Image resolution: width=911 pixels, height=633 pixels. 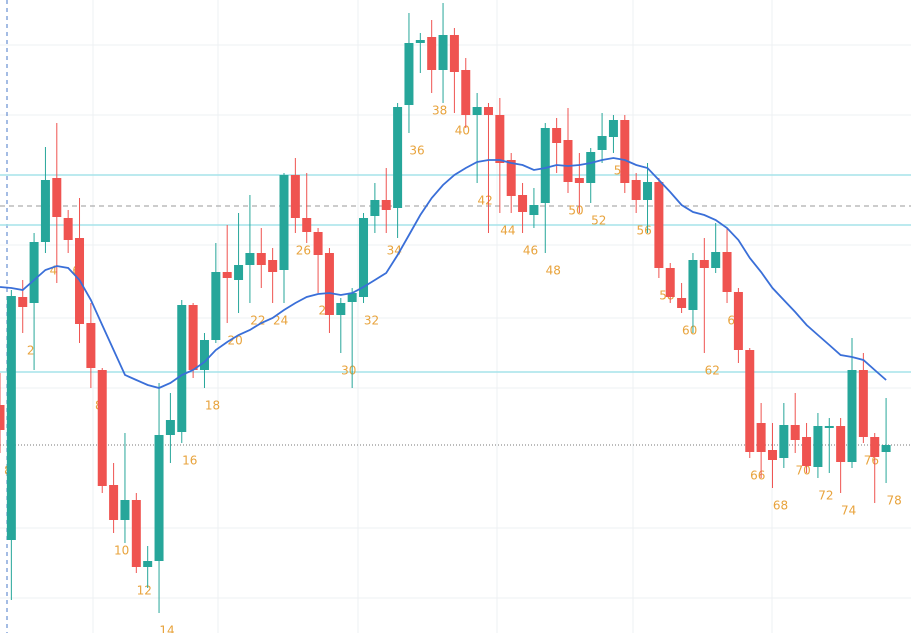 What do you see at coordinates (416, 151) in the screenshot?
I see `candle-label: 36` at bounding box center [416, 151].